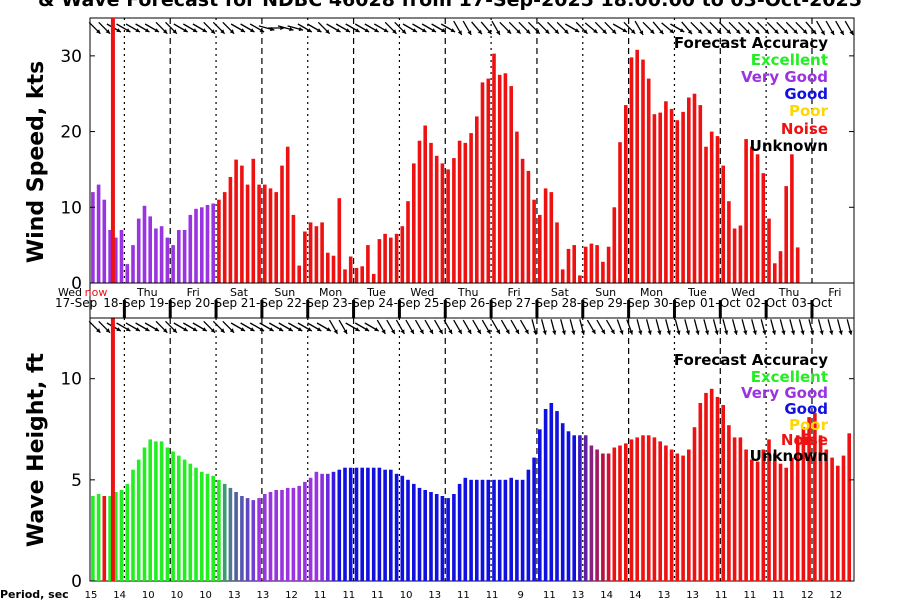 The height and width of the screenshot is (600, 900). I want to click on y-tick-label: 30, so click(71, 57).